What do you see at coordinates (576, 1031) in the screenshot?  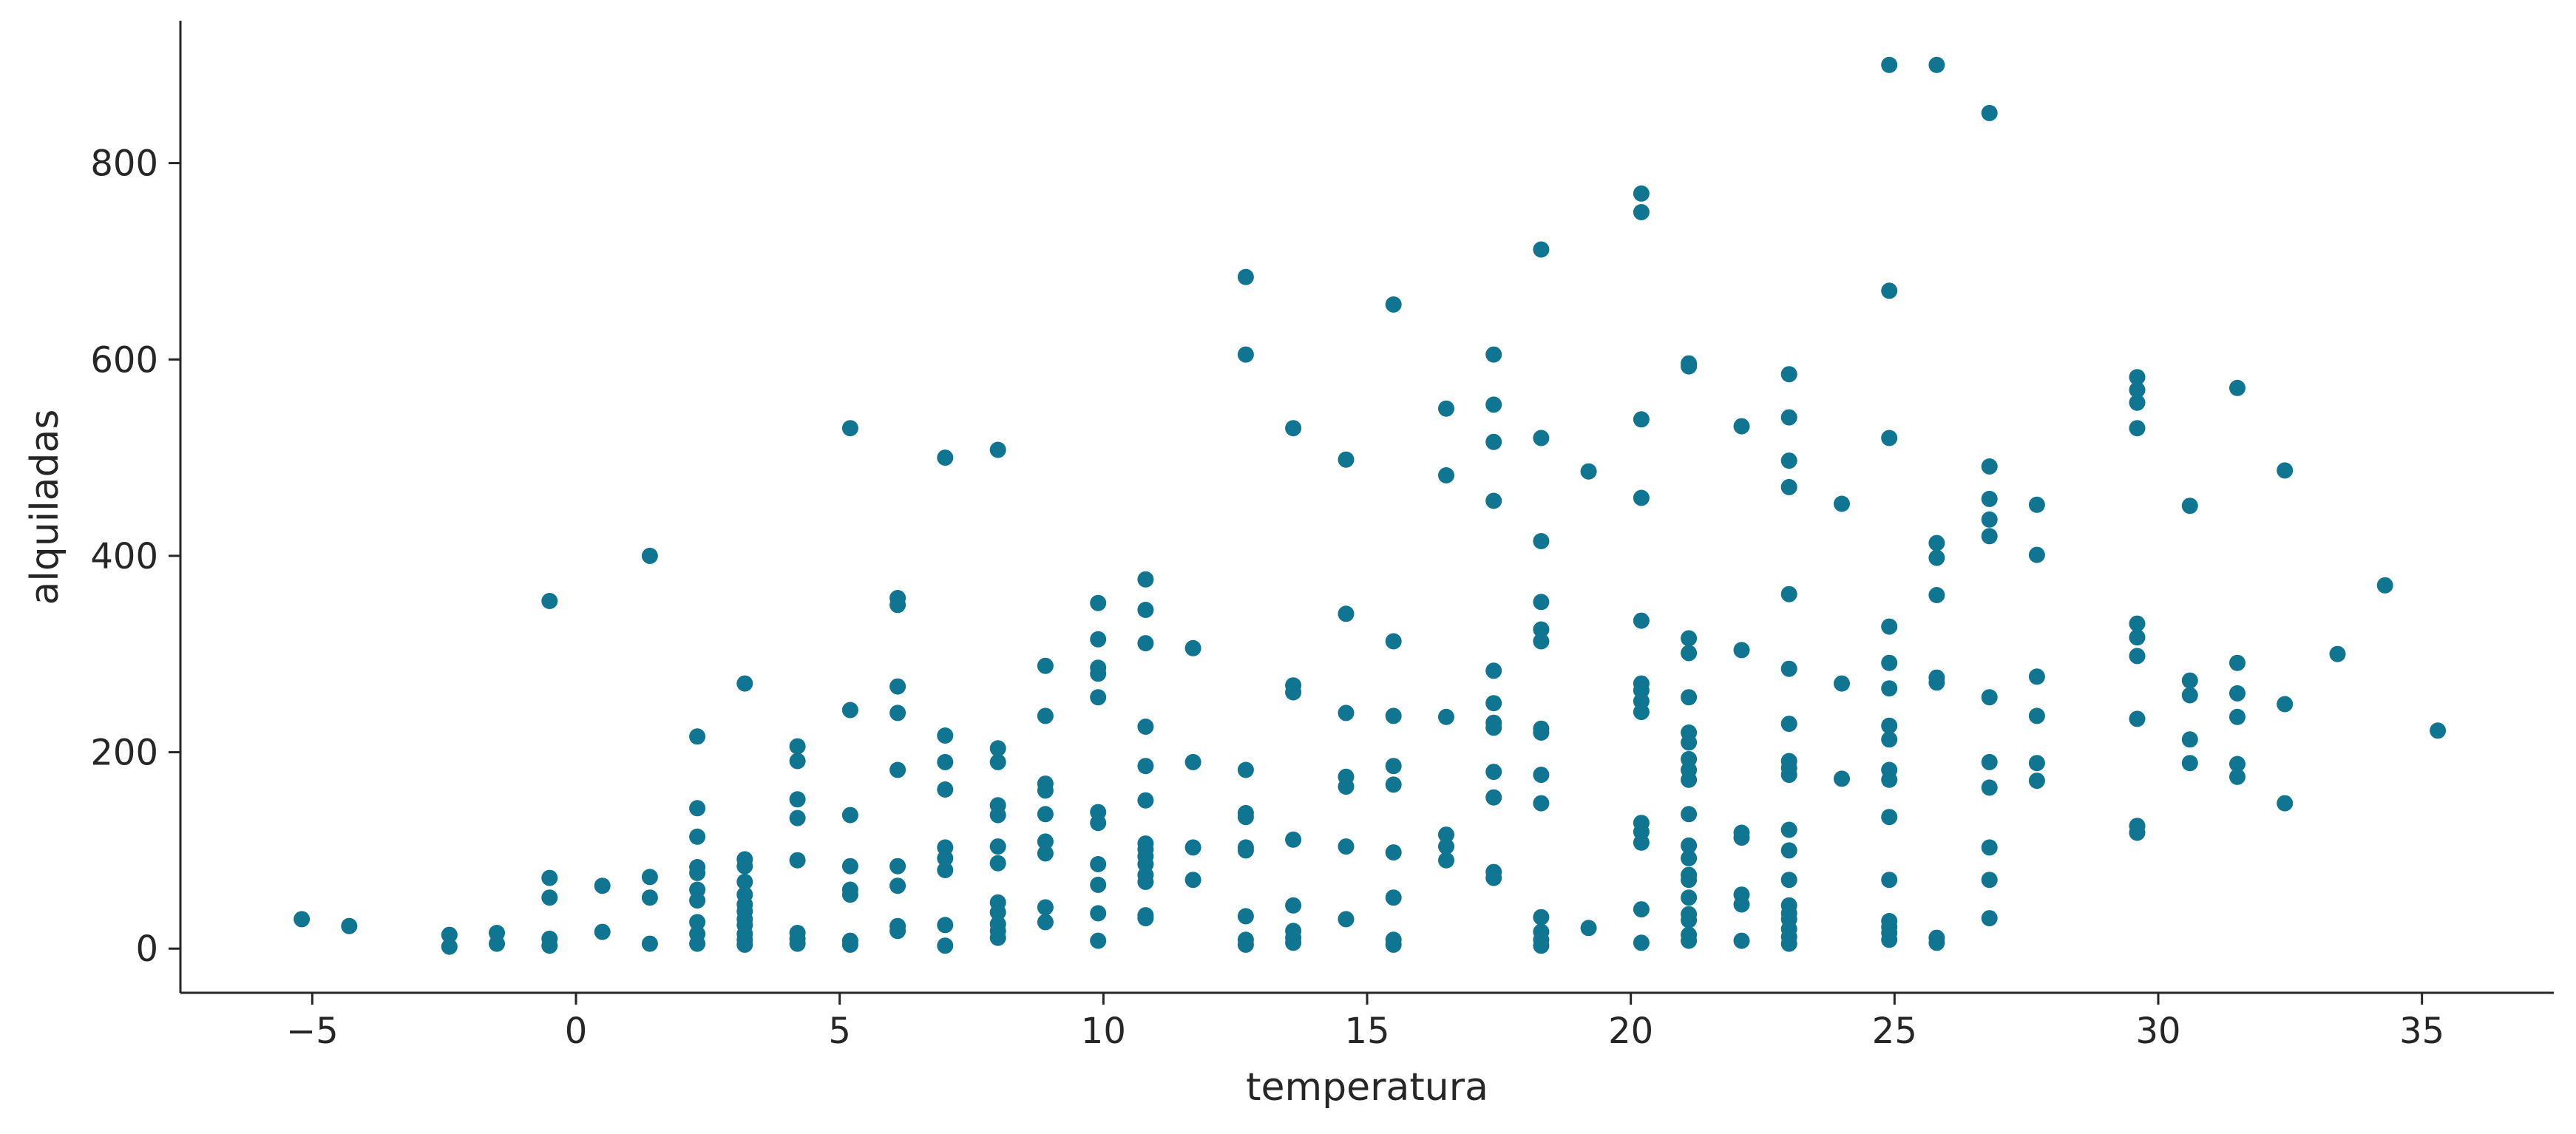 I see `x-tick-label: 0` at bounding box center [576, 1031].